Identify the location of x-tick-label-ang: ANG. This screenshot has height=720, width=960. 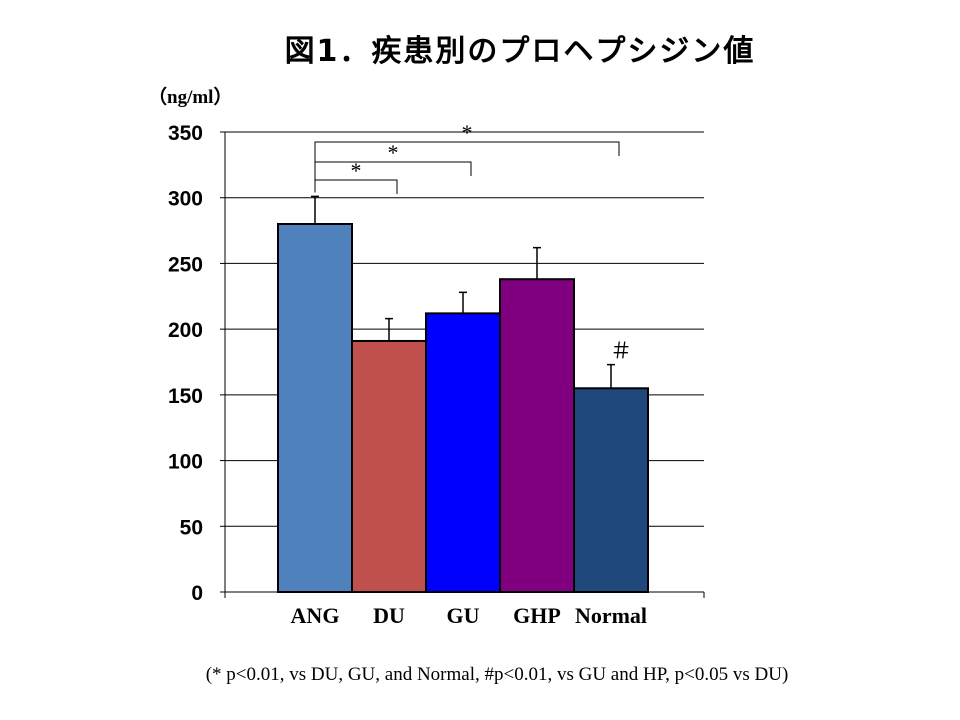
(315, 615).